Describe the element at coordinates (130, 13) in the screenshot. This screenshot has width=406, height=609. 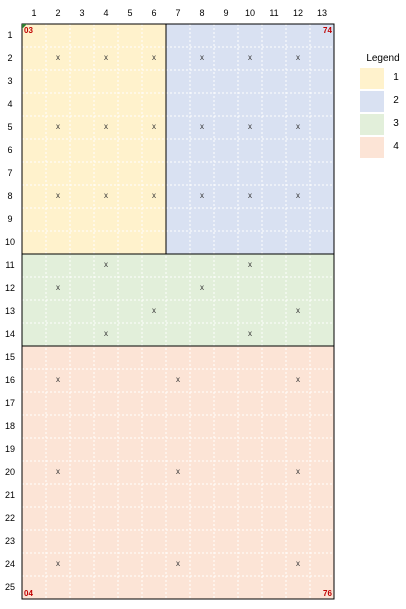
I see `column-header: 5` at that location.